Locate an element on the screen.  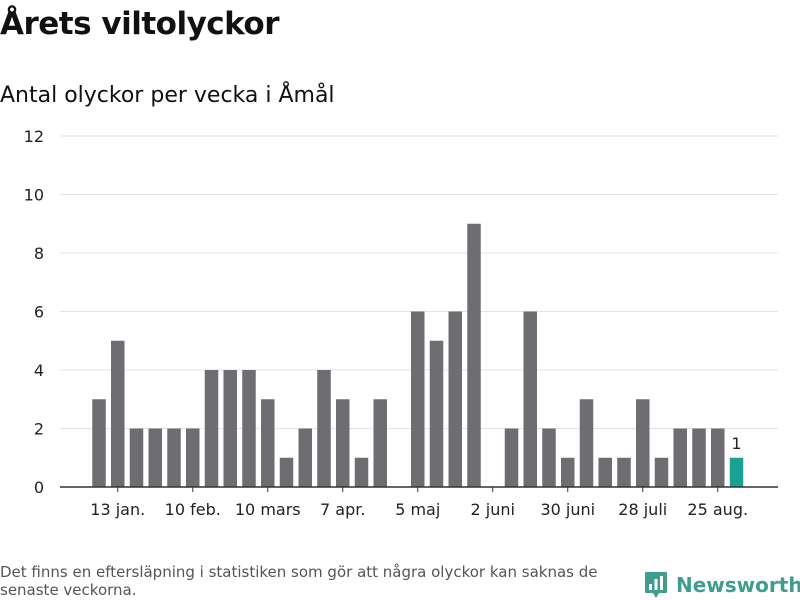
chart-title: Årets viltolyckor is located at coordinates (140, 24).